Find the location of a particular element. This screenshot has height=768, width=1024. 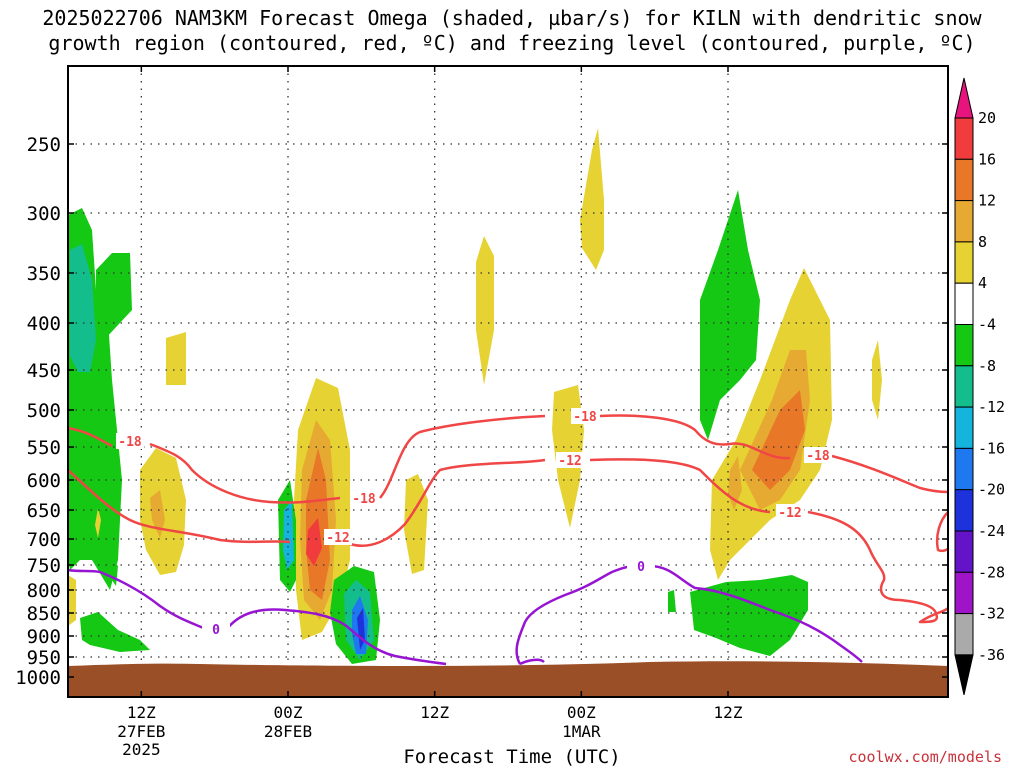

colorbar-label: 4 is located at coordinates (982, 283).